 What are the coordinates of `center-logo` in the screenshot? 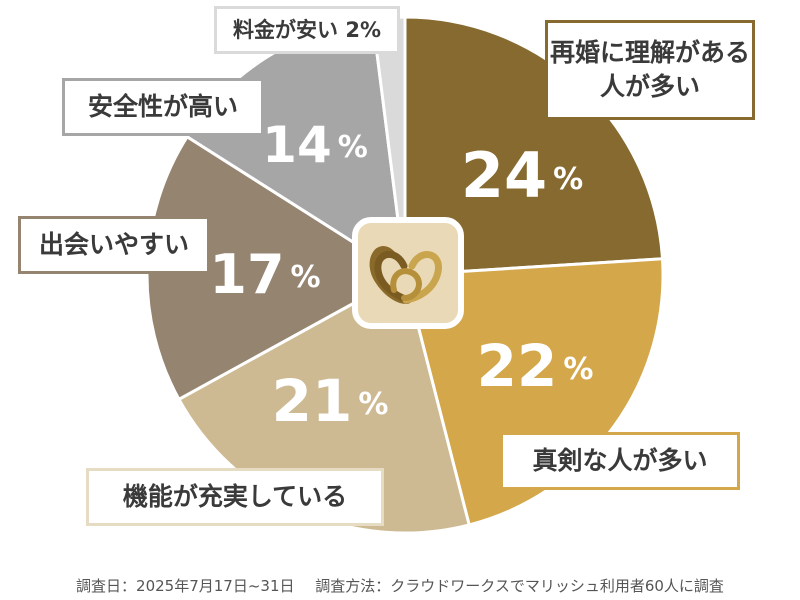 It's located at (408, 273).